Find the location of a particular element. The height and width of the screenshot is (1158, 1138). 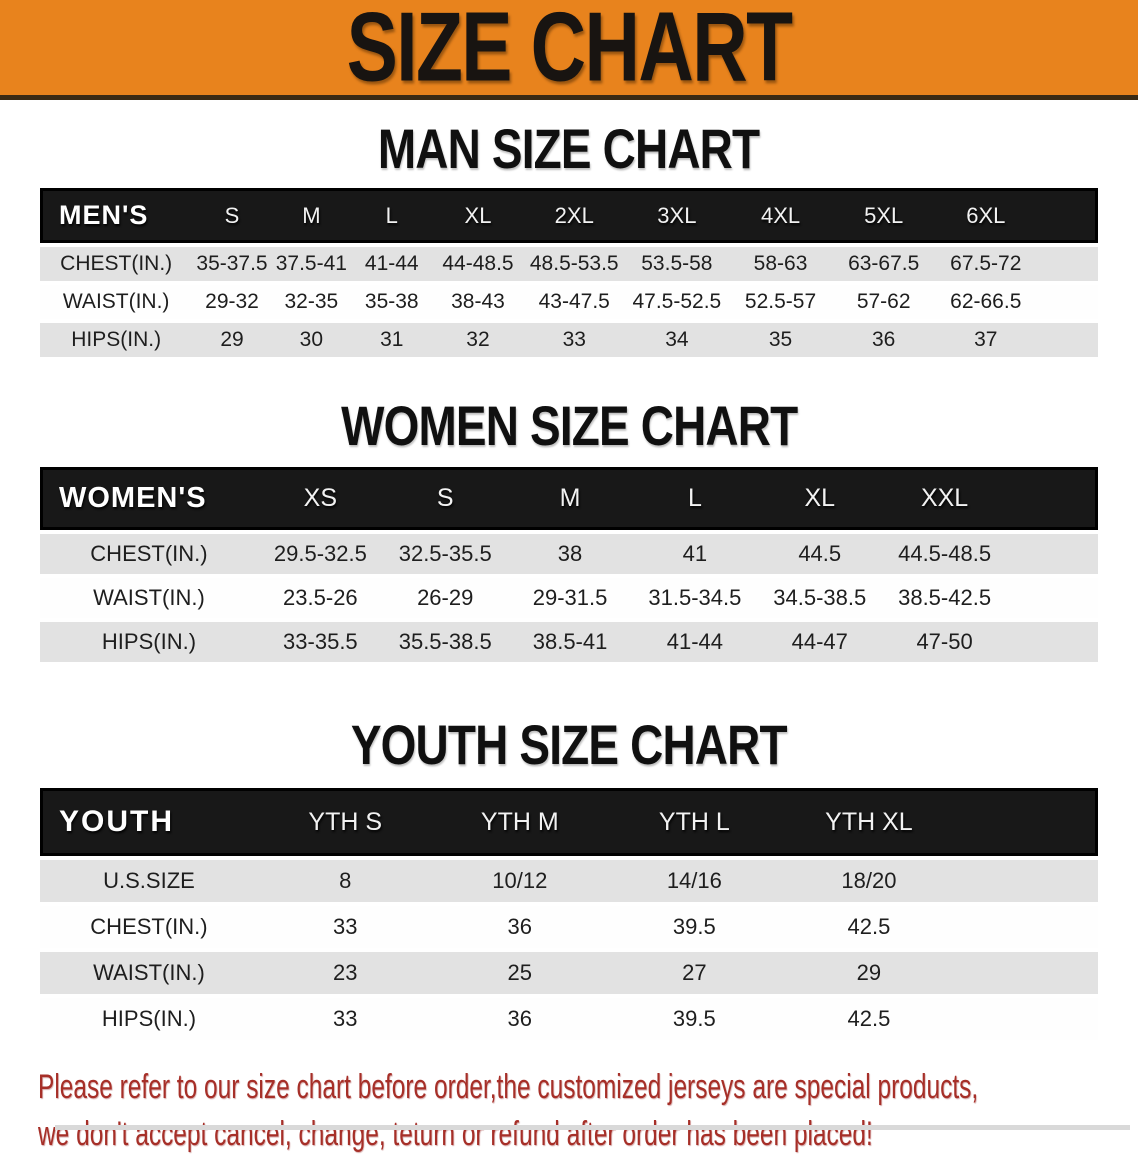

size-value-cell: 26-29 is located at coordinates (445, 597).